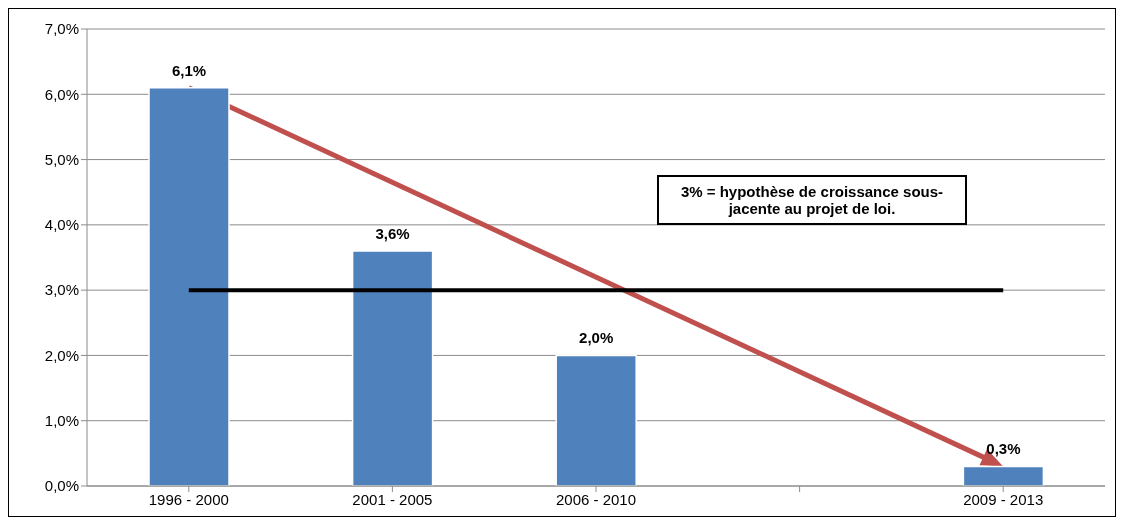 This screenshot has width=1124, height=525. Describe the element at coordinates (189, 70) in the screenshot. I see `data-label: 6,1%` at that location.